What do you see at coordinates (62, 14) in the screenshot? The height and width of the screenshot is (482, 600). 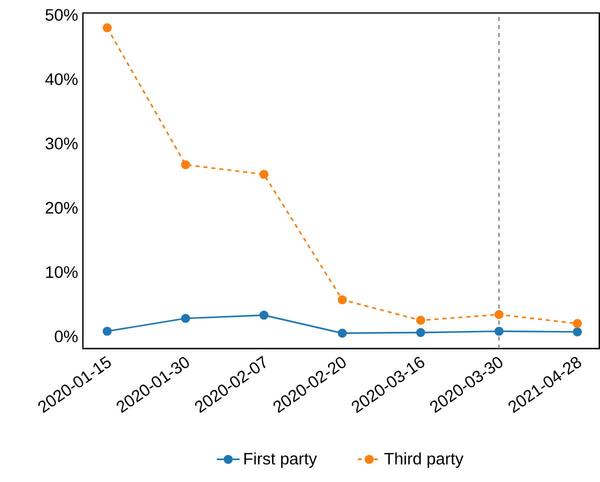 I see `y-tick-label: 50%` at bounding box center [62, 14].